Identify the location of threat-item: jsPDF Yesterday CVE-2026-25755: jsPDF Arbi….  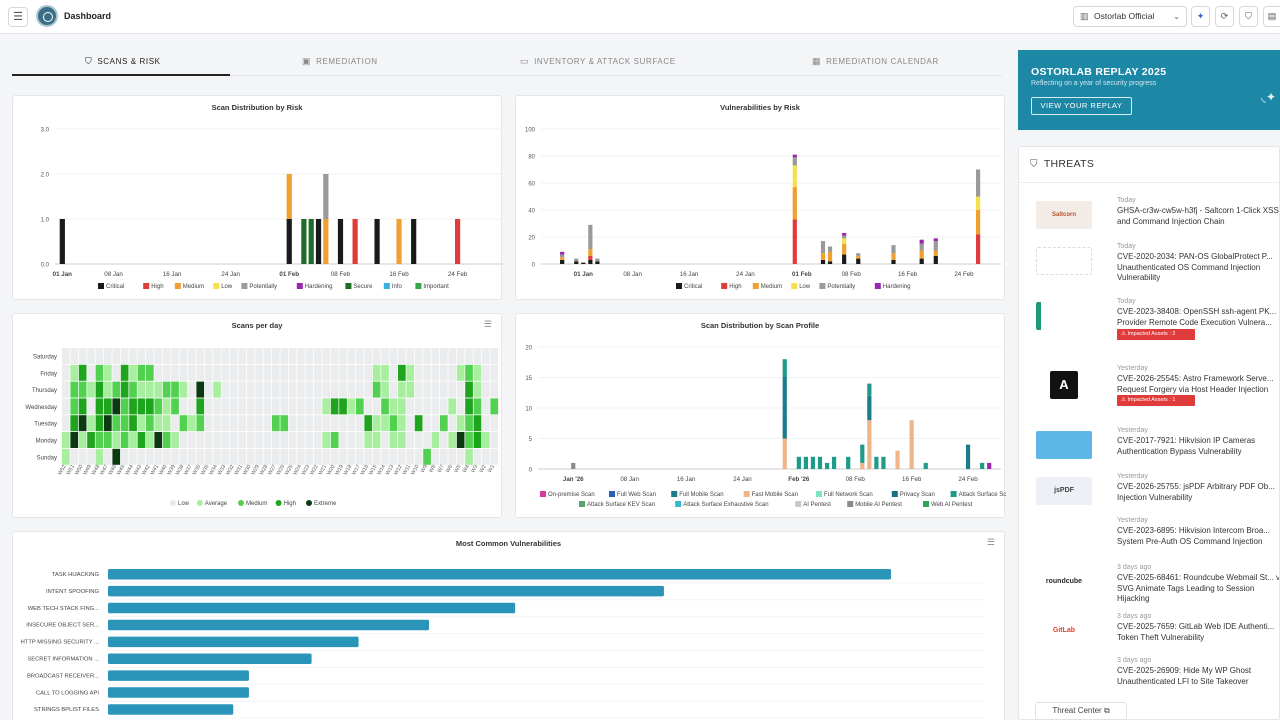
(1149, 495).